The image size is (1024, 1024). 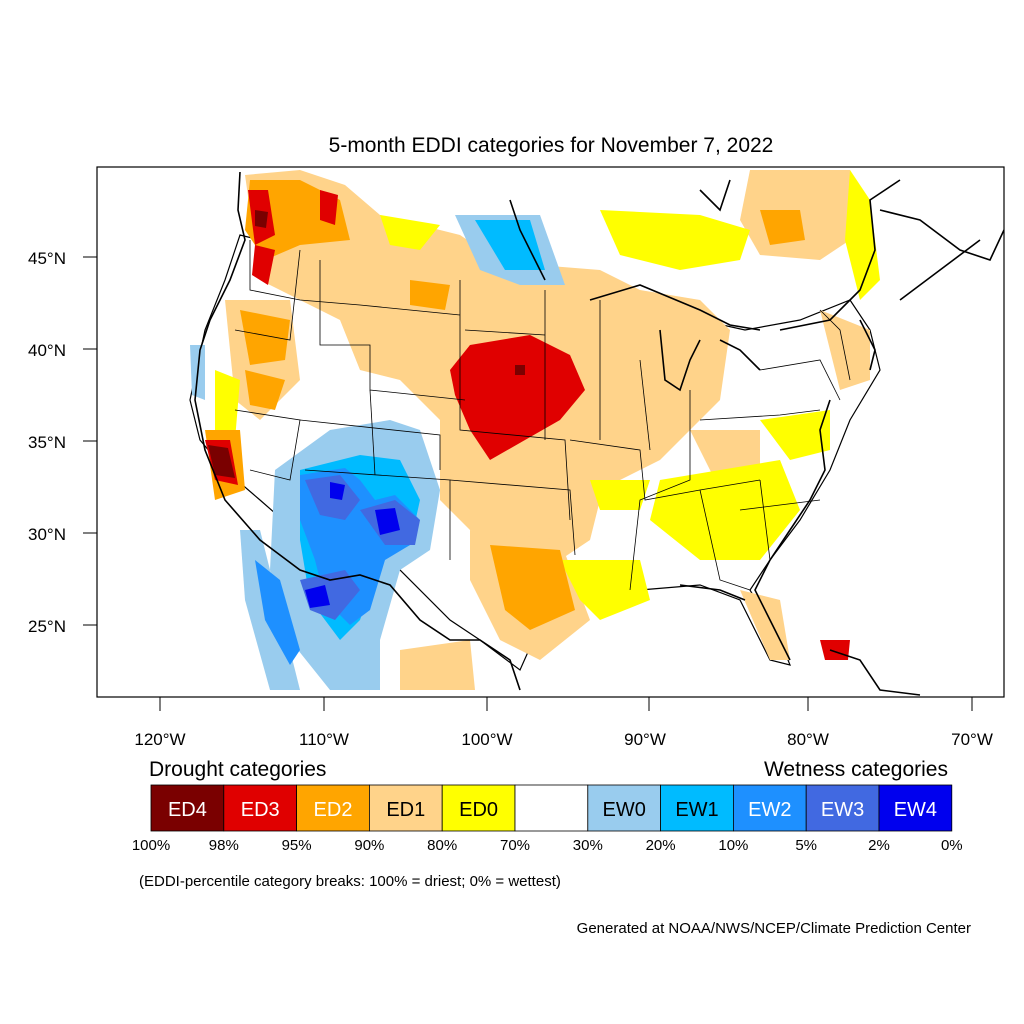 I want to click on break-label: 5%, so click(x=806, y=845).